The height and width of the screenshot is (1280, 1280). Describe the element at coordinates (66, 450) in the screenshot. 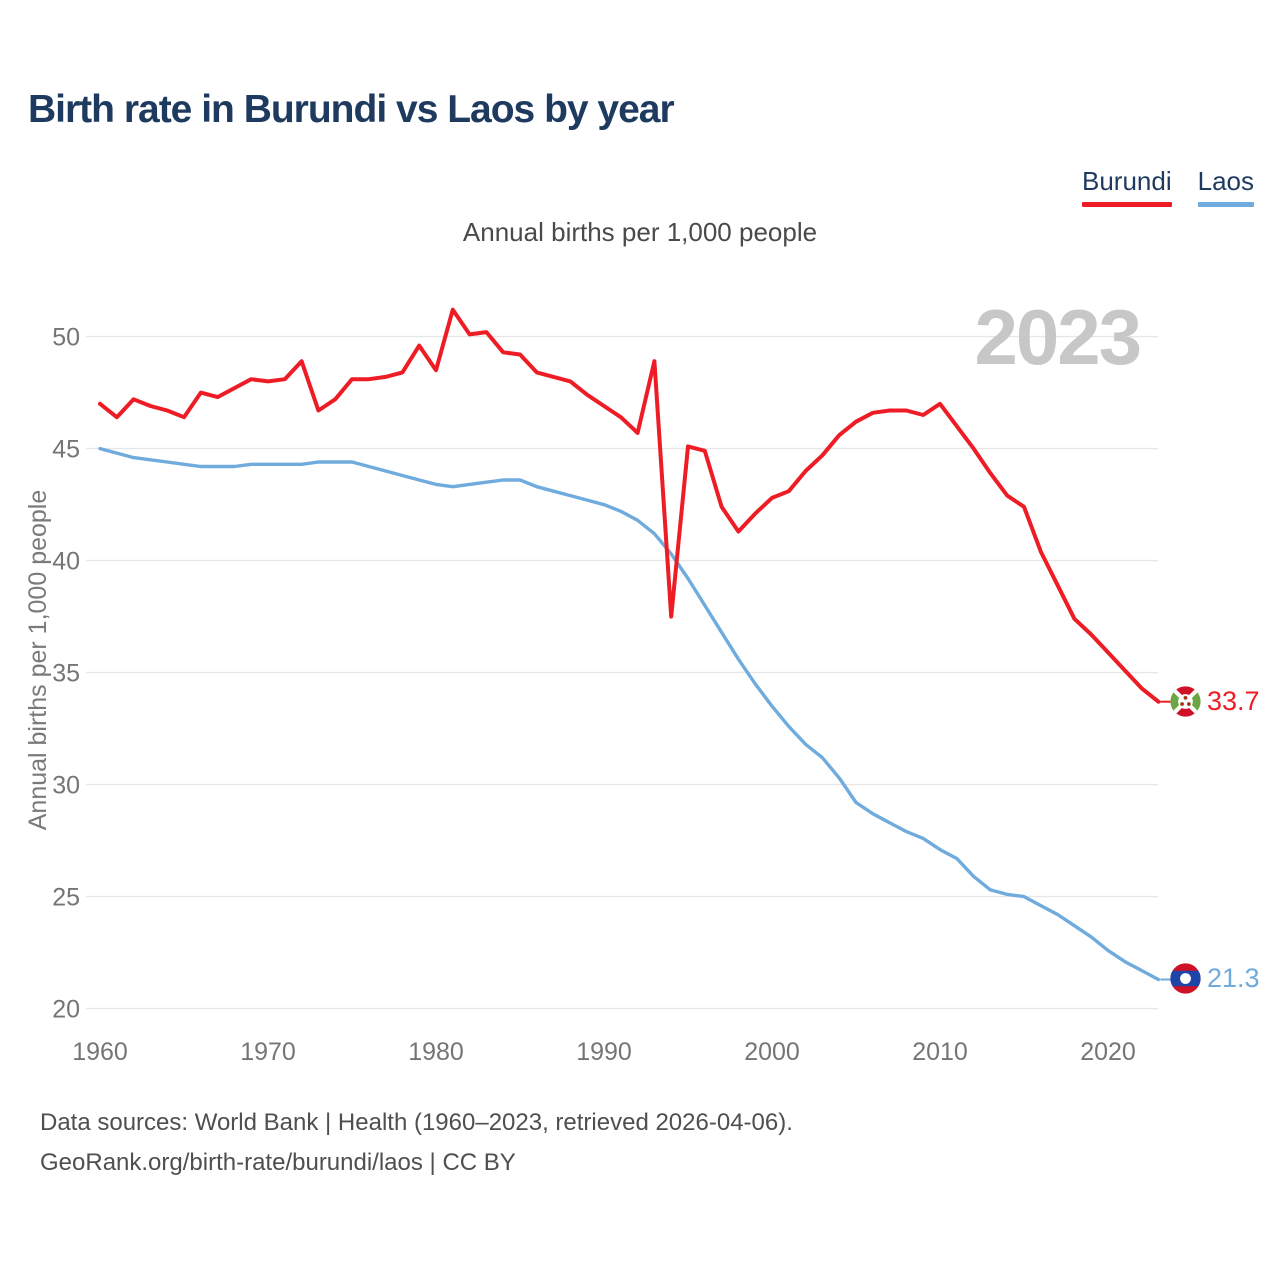

I see `y-tick-label: 45` at that location.